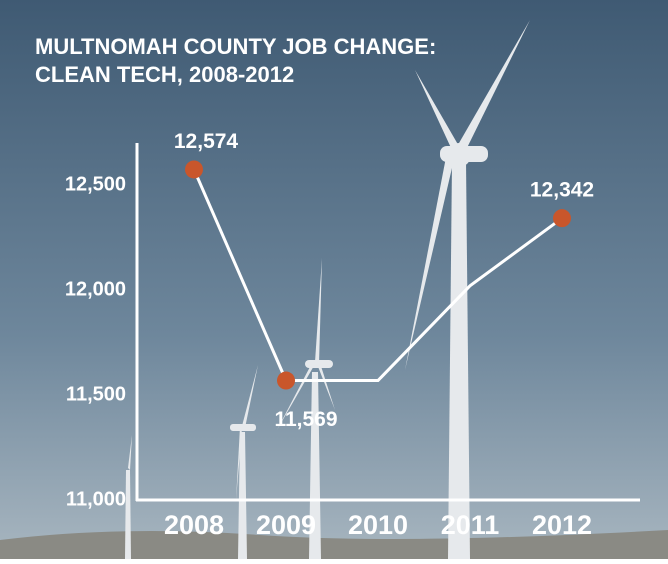  Describe the element at coordinates (95, 184) in the screenshot. I see `y-tick-label: 12,500` at that location.